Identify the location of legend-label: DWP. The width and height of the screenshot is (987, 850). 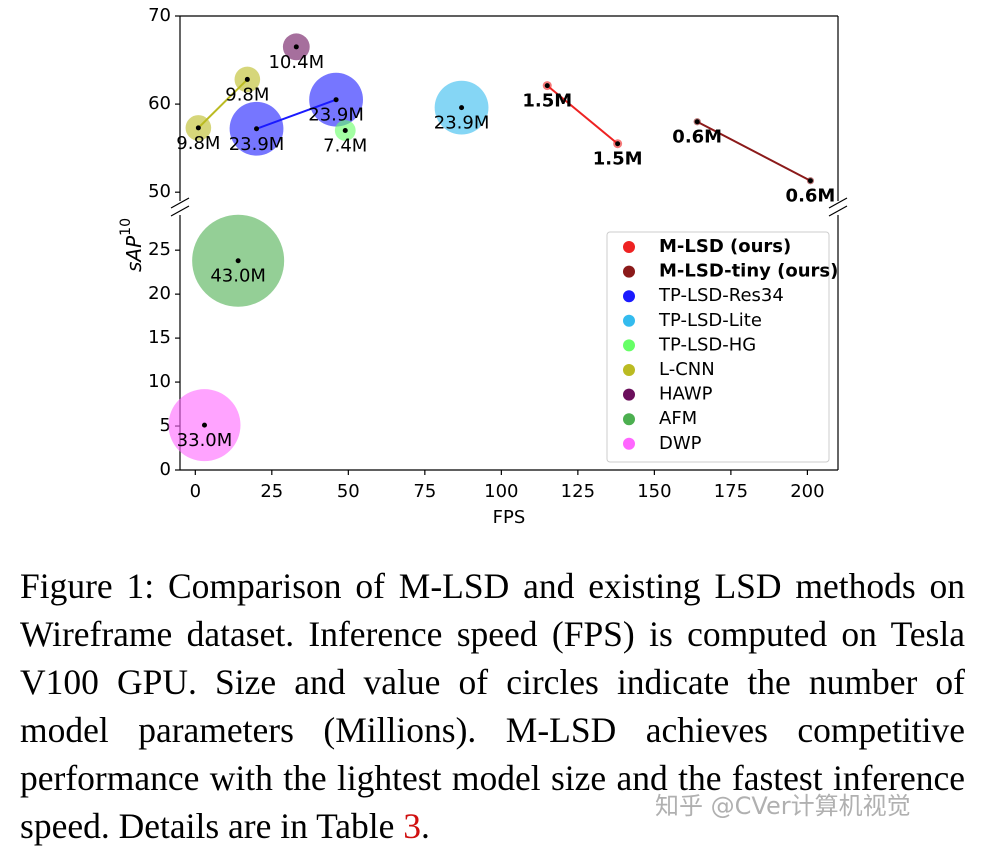
(680, 443).